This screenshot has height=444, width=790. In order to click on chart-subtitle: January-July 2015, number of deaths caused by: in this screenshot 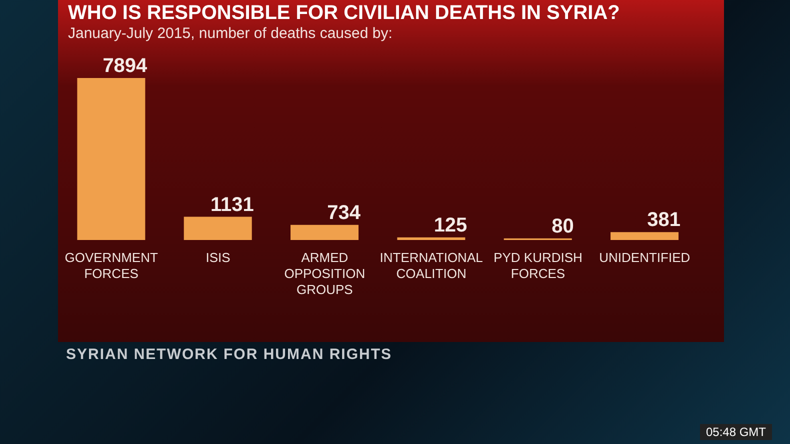, I will do `click(230, 33)`.